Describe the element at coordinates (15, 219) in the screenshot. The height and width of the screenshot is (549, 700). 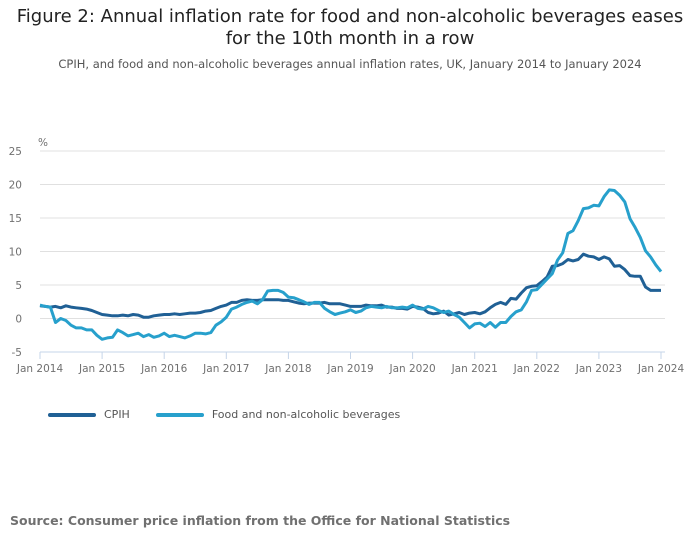
I see `y-tick-label: 15` at that location.